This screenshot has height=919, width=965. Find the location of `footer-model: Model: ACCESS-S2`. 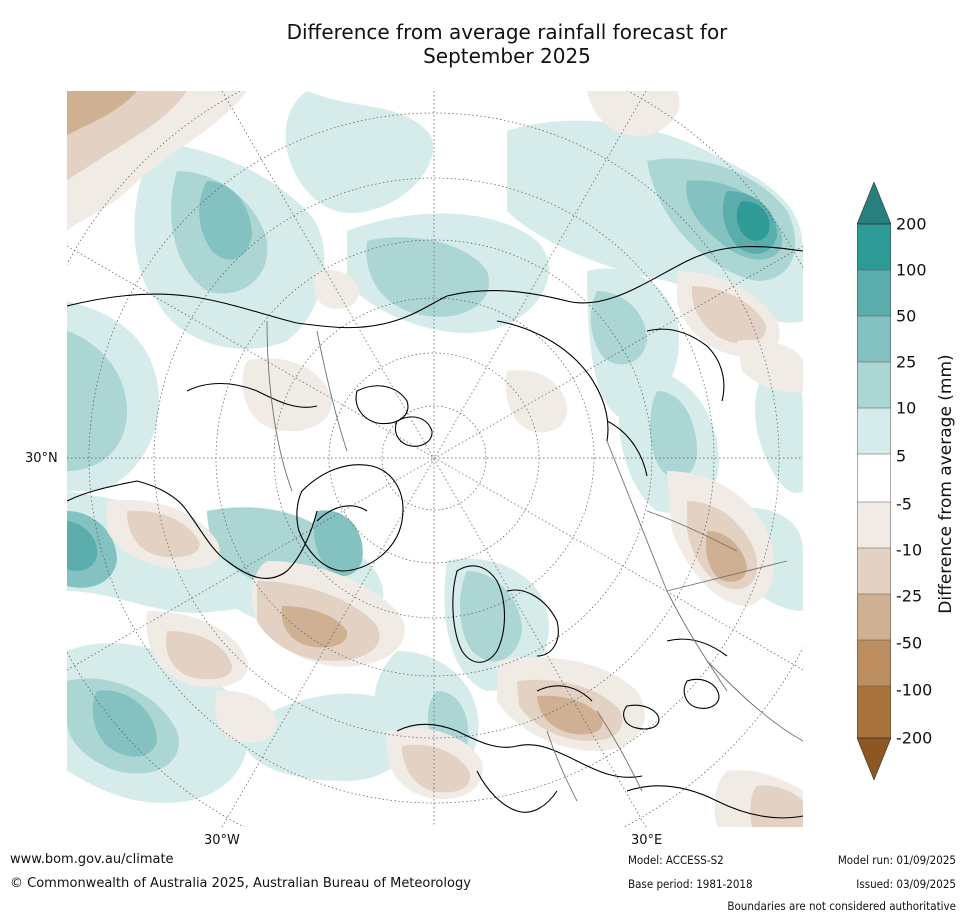

footer-model: Model: ACCESS-S2 is located at coordinates (676, 860).